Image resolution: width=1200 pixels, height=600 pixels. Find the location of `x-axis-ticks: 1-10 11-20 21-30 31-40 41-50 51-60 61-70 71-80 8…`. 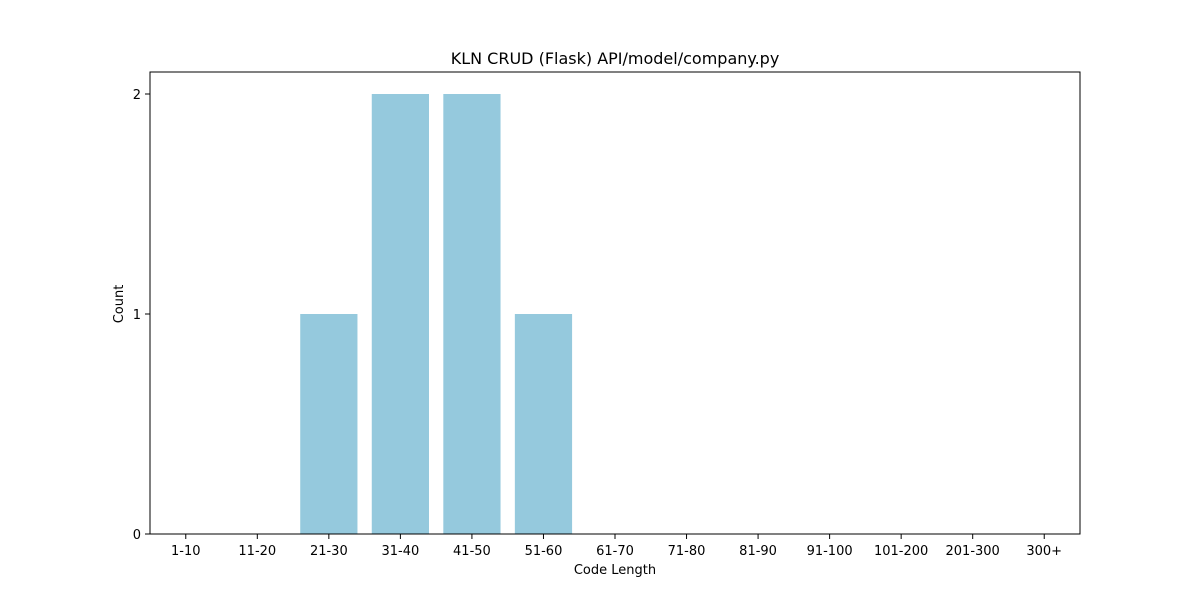

x-axis-ticks: 1-10 11-20 21-30 31-40 41-50 51-60 61-70 71-80 8… is located at coordinates (616, 546).